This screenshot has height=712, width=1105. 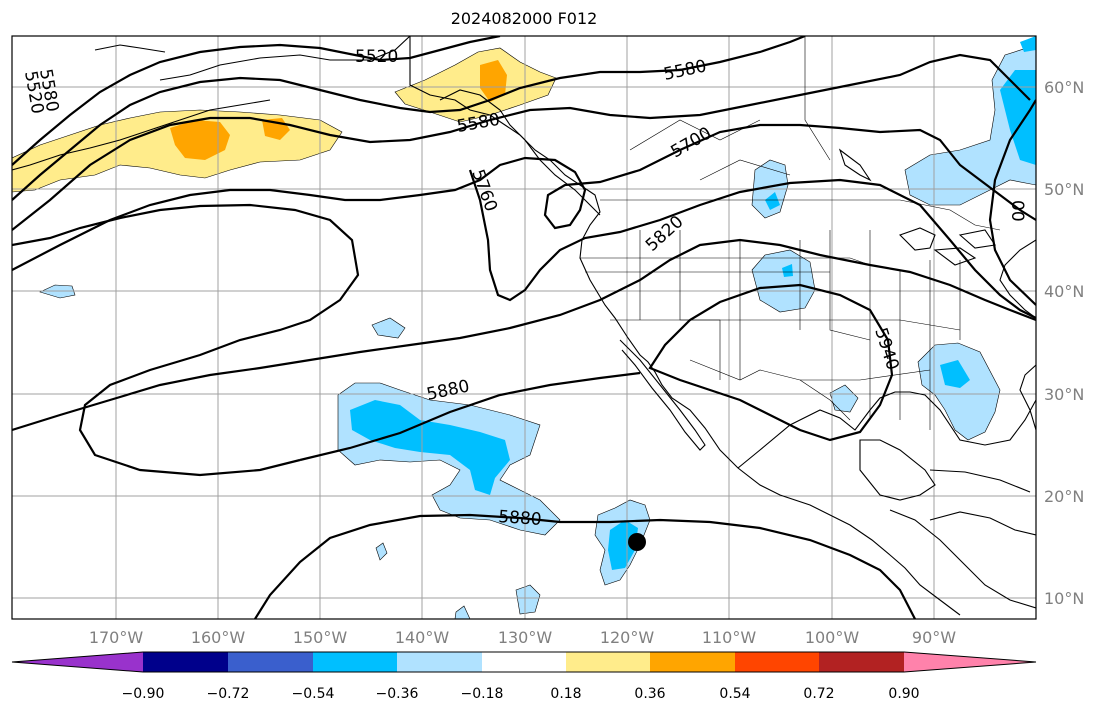 What do you see at coordinates (1064, 598) in the screenshot?
I see `lat-label: 10°N` at bounding box center [1064, 598].